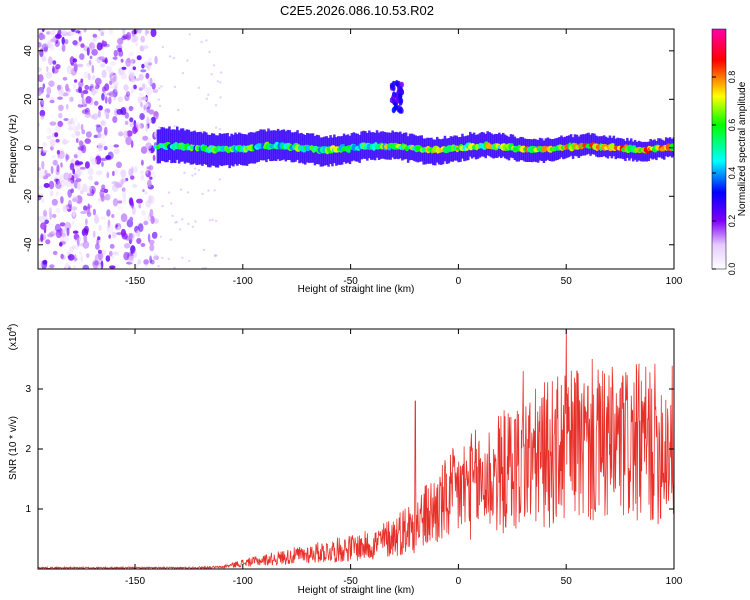 The width and height of the screenshot is (750, 600). What do you see at coordinates (13, 448) in the screenshot?
I see `snr-y-axis-label: SNR (10 * v/v)` at bounding box center [13, 448].